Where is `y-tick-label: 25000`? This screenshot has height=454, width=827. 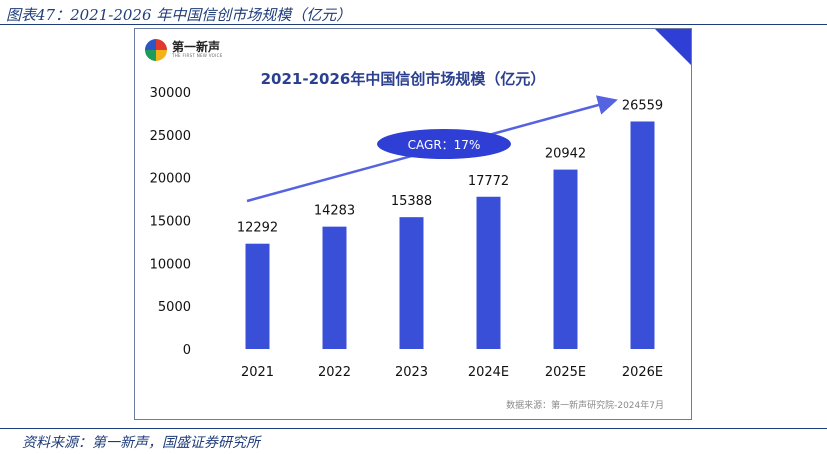 y-tick-label: 25000 is located at coordinates (170, 136).